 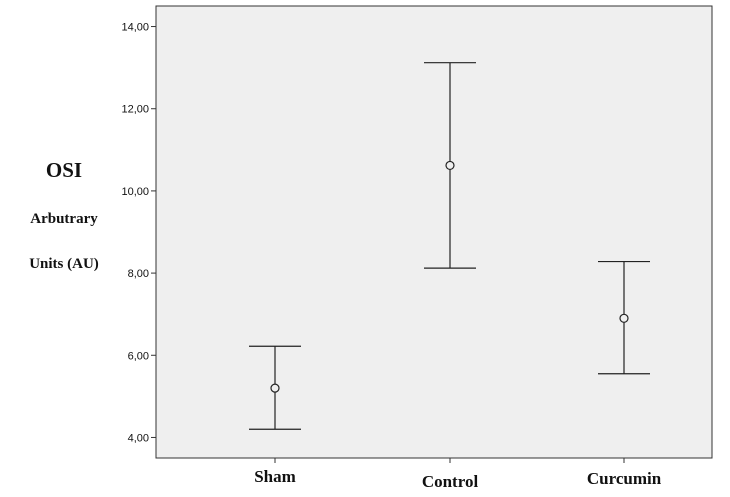 What do you see at coordinates (275, 476) in the screenshot?
I see `x-category-label: Sham` at bounding box center [275, 476].